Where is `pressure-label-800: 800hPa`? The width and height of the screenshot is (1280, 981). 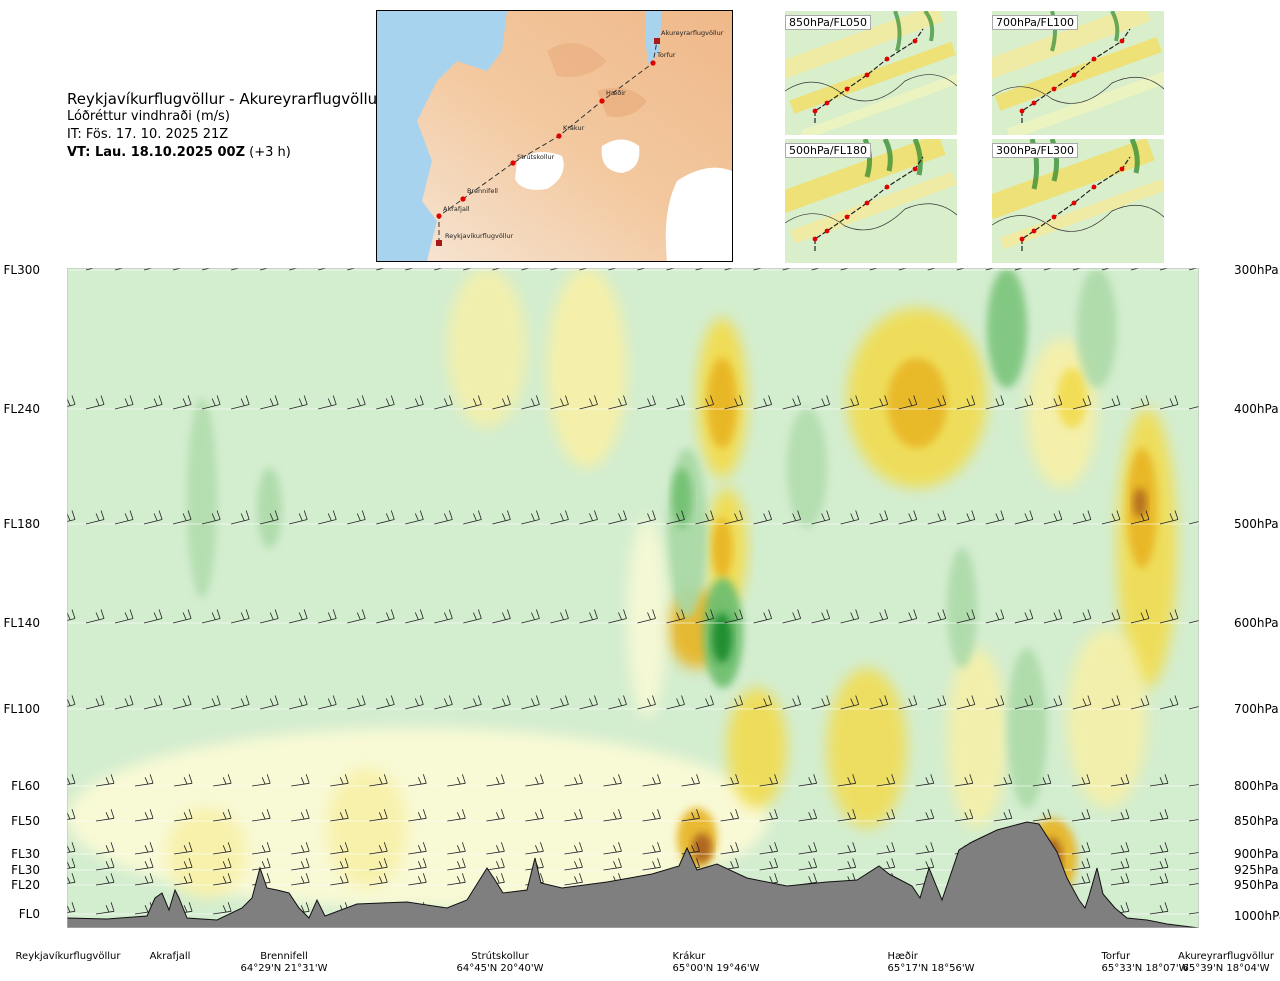 pressure-label-800: 800hPa is located at coordinates (1256, 786).